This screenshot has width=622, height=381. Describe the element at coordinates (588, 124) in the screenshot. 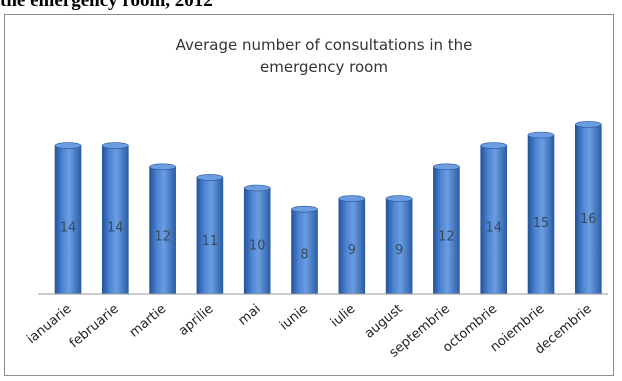

I see `bar-cap-decembrie` at that location.